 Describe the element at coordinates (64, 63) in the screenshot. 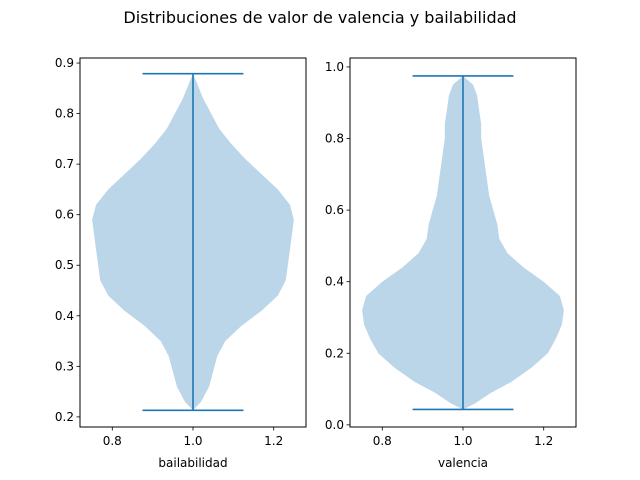

I see `y-tick-label: 0.9` at that location.